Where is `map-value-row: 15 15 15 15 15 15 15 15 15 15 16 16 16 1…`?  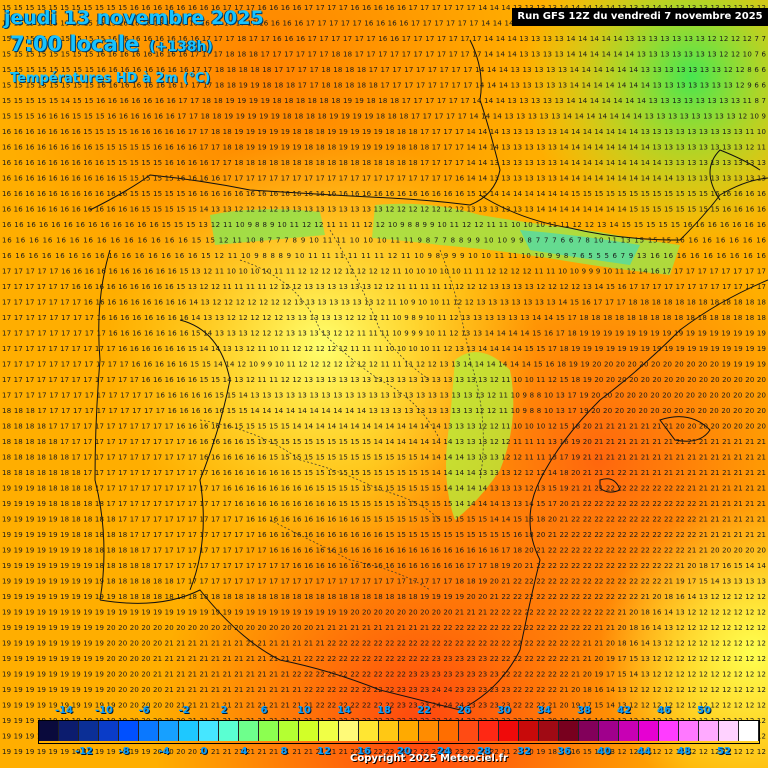 map-value-row: 15 15 15 15 15 15 15 15 15 15 16 16 16 1… is located at coordinates (384, 24).